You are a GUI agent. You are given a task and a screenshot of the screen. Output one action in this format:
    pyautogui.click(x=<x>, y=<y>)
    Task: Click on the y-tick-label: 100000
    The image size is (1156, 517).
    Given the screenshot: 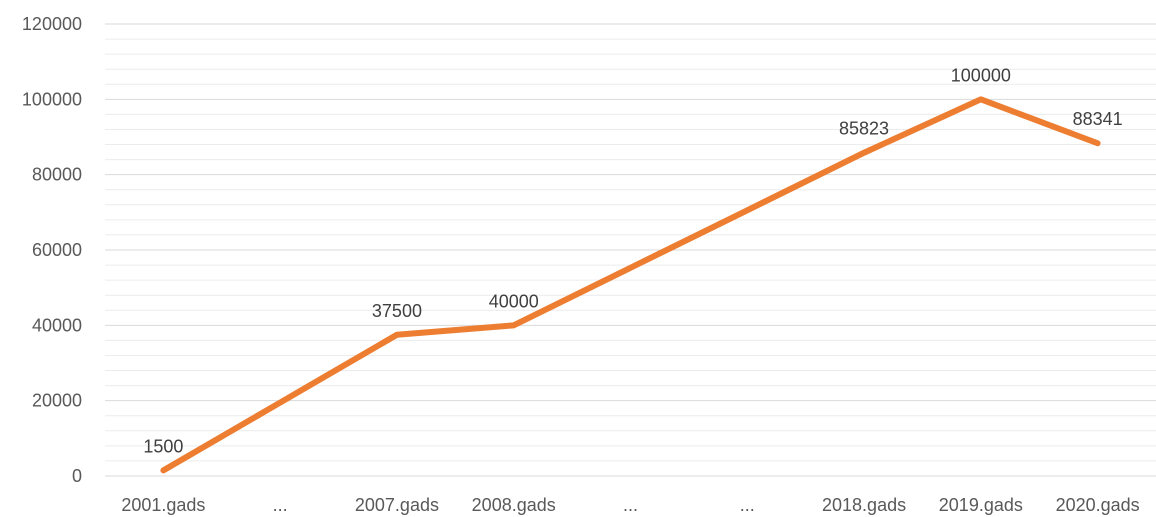 What is the action you would take?
    pyautogui.click(x=52, y=99)
    